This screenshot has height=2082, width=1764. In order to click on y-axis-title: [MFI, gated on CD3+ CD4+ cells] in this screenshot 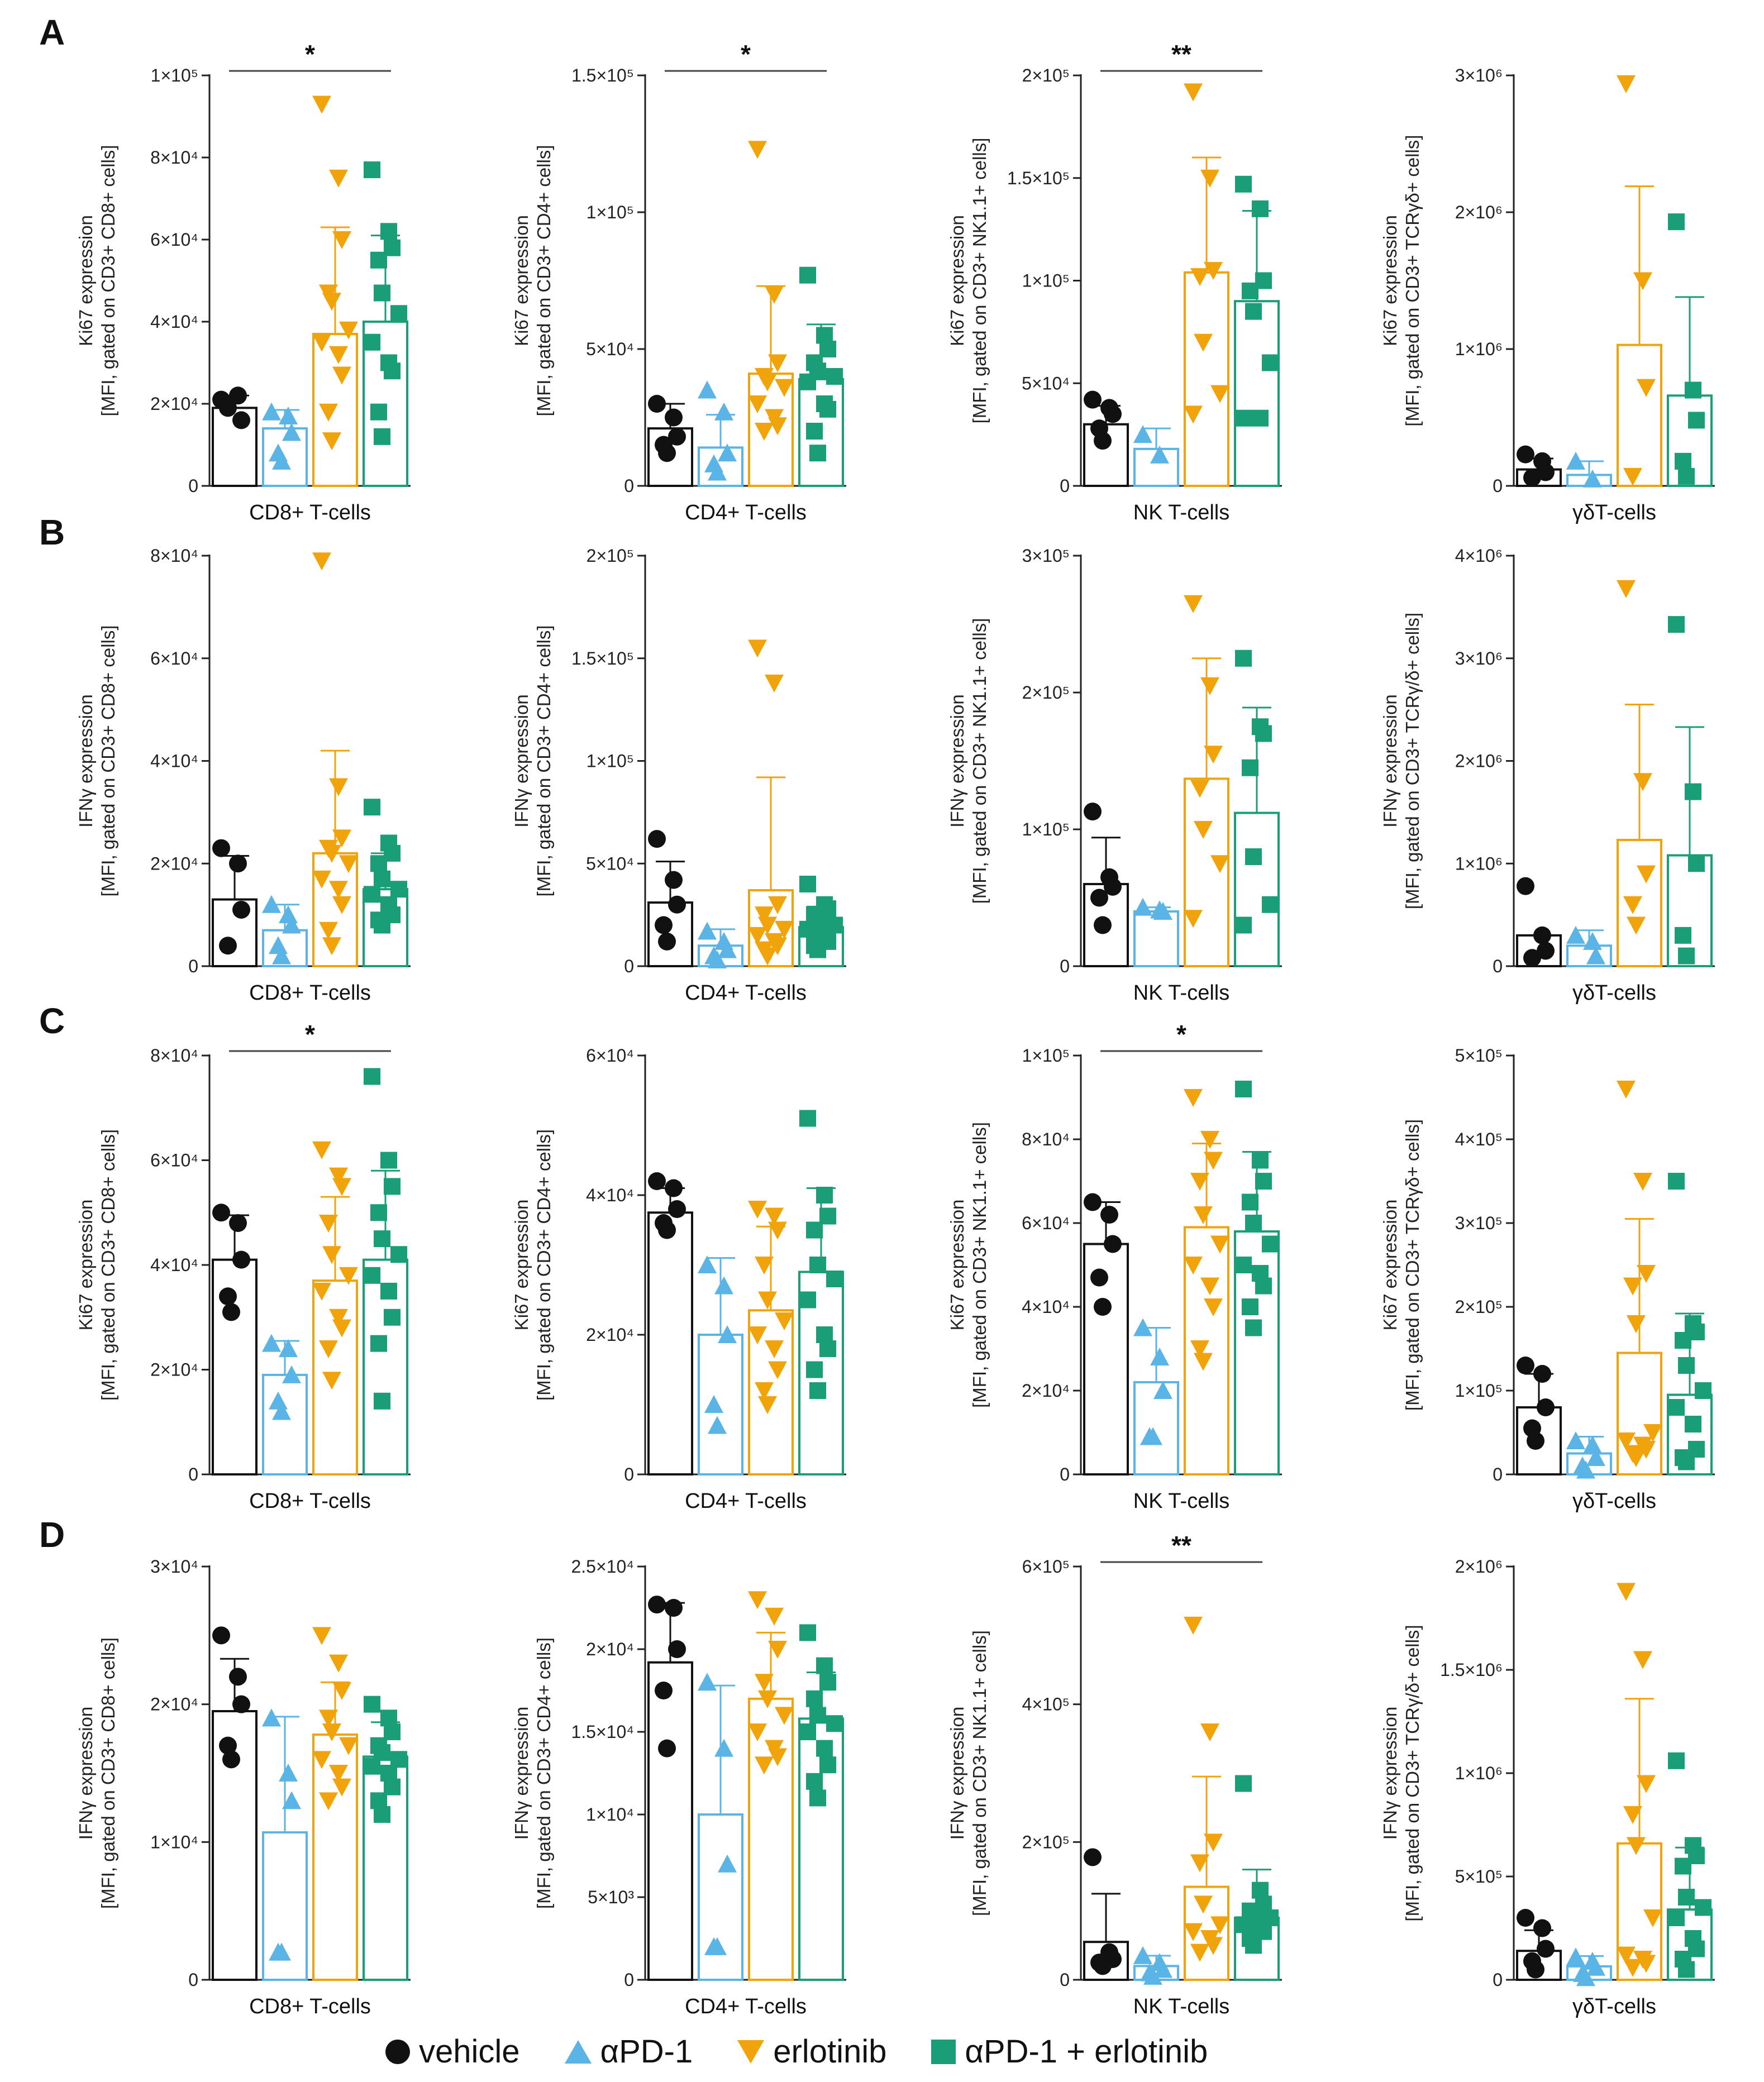, I will do `click(543, 1773)`.